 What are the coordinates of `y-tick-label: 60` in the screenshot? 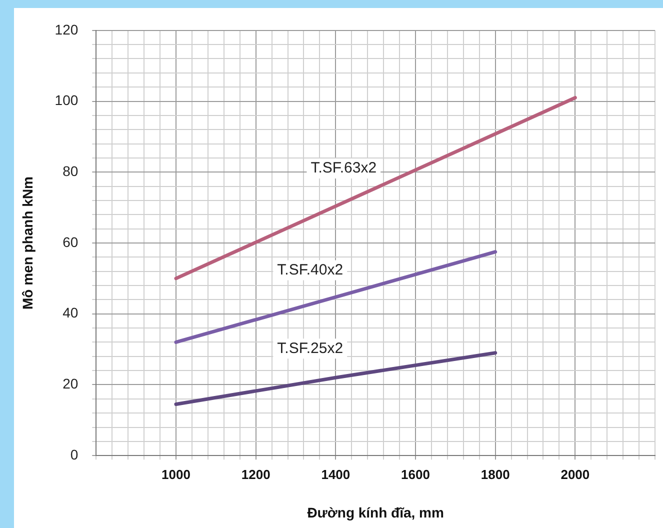 It's located at (70, 242).